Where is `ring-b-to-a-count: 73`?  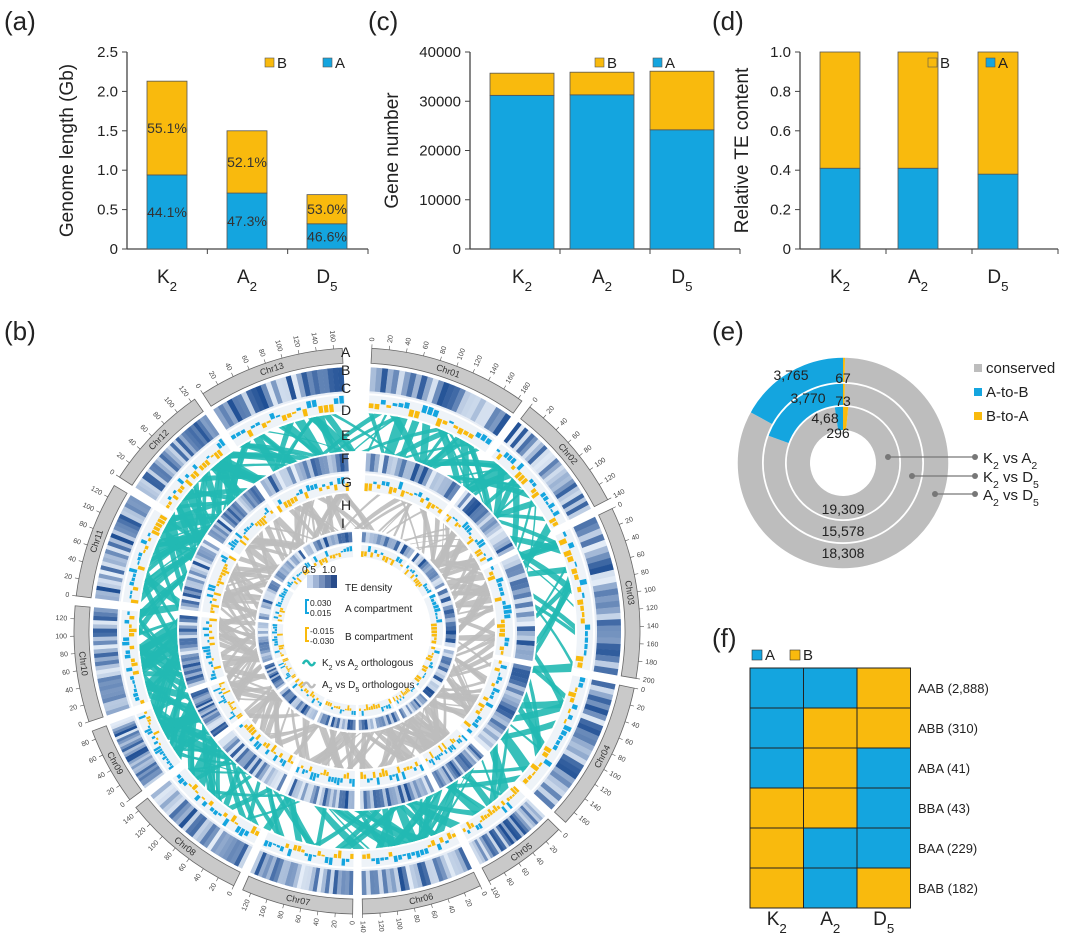
ring-b-to-a-count: 73 is located at coordinates (843, 401).